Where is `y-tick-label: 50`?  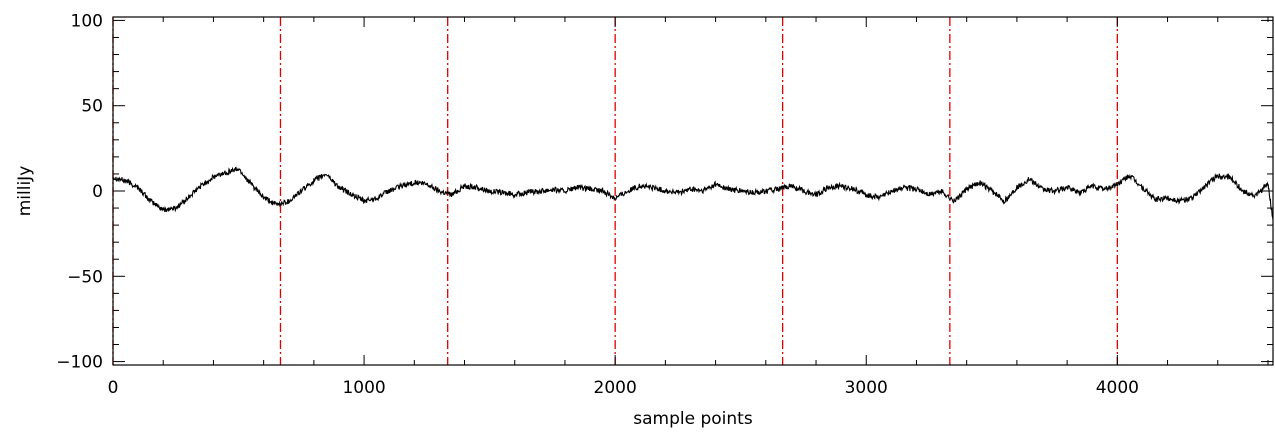 y-tick-label: 50 is located at coordinates (92, 107).